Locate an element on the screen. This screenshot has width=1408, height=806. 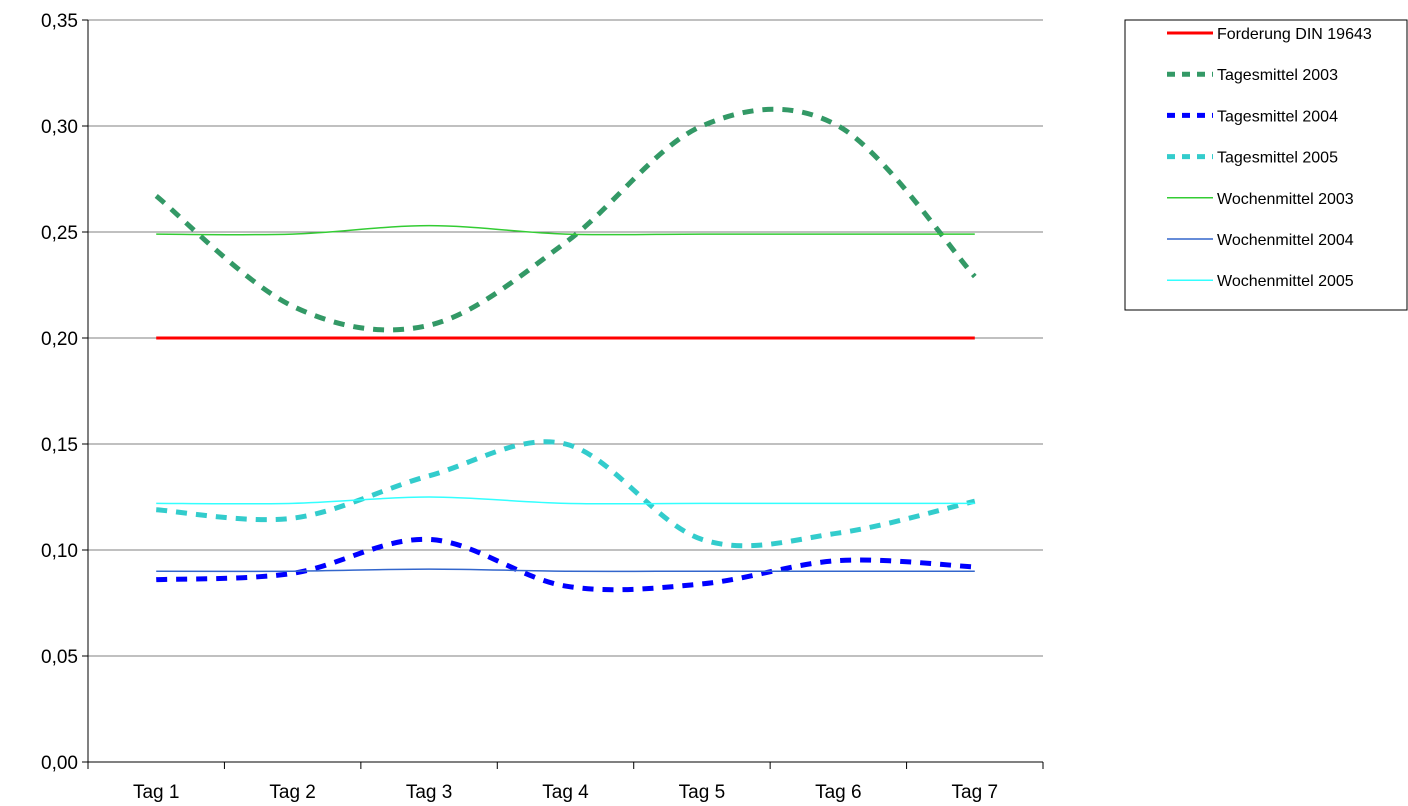
legend-label: Tagesmittel 2004 is located at coordinates (1277, 116).